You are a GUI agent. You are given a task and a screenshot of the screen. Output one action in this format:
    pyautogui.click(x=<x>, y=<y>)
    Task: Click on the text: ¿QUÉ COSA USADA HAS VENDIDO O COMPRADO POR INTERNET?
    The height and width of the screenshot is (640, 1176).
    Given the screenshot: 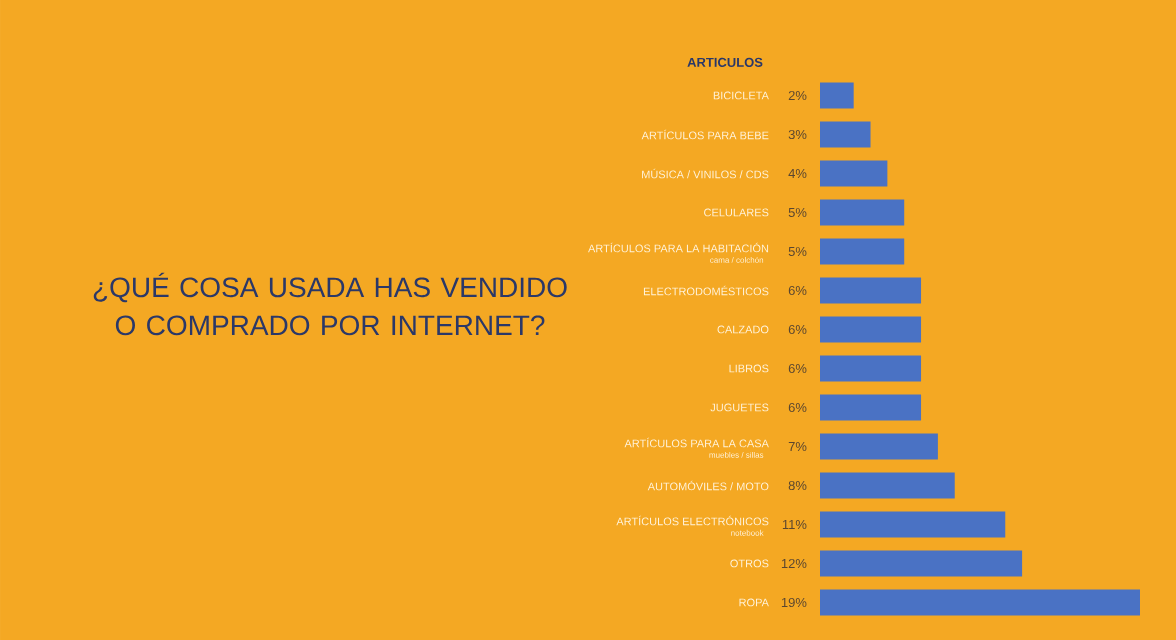 What is the action you would take?
    pyautogui.click(x=330, y=304)
    